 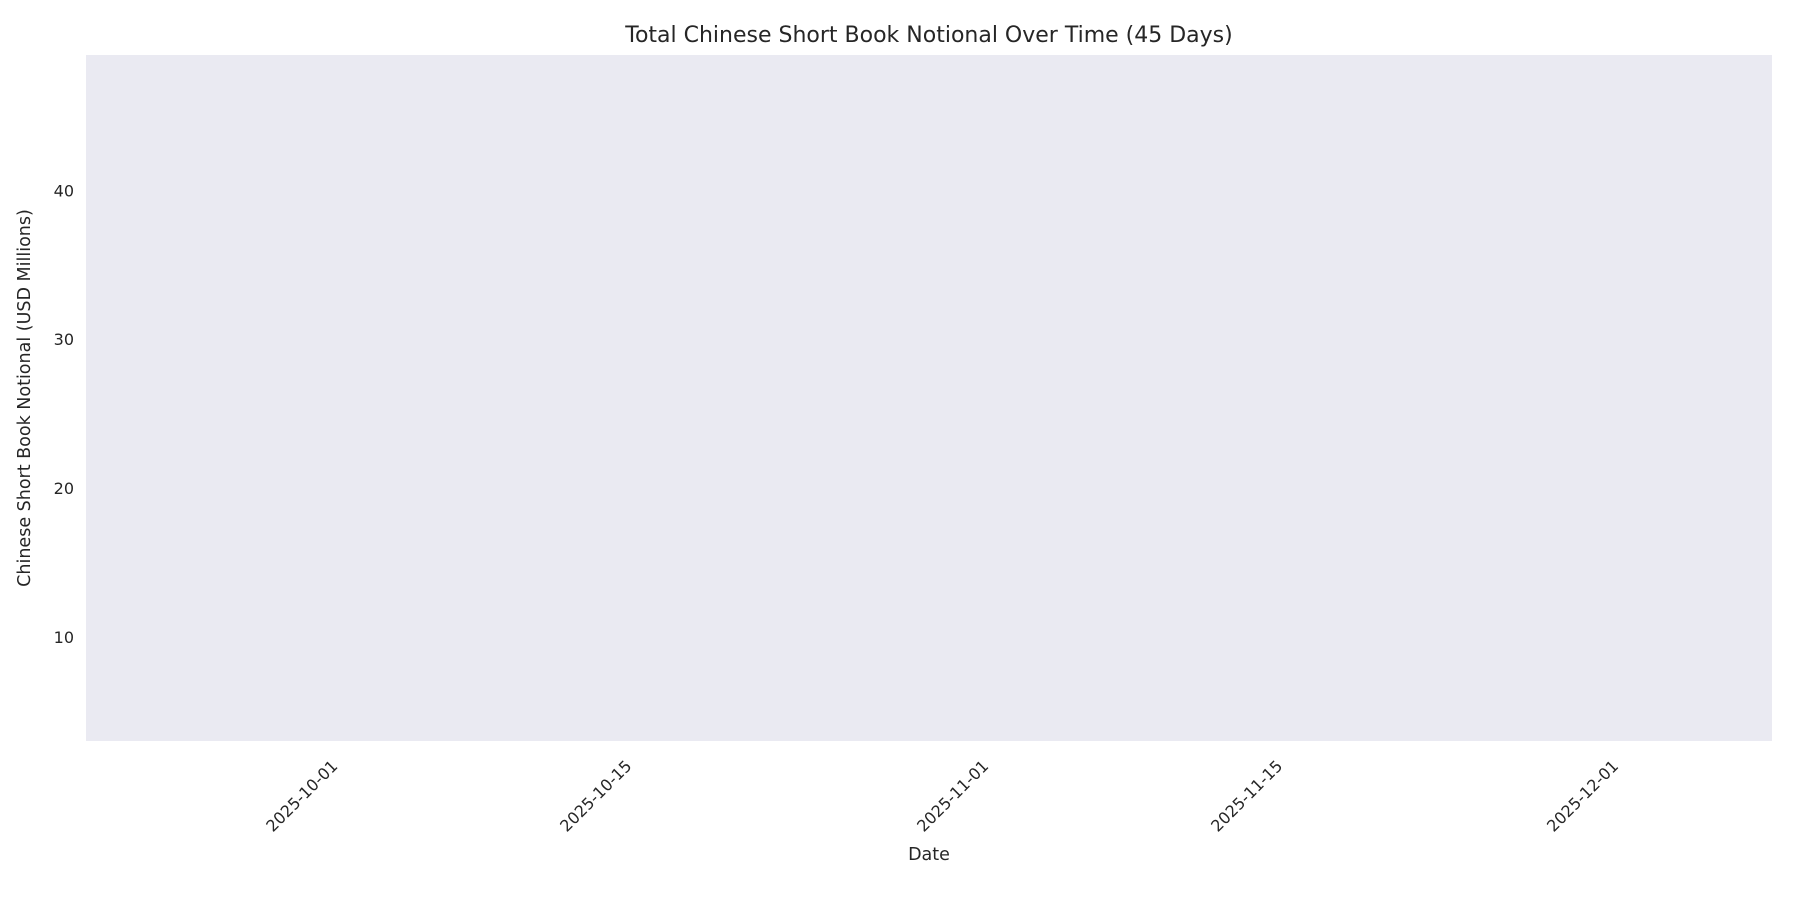 I want to click on y-tick-label: 40, so click(x=64, y=190).